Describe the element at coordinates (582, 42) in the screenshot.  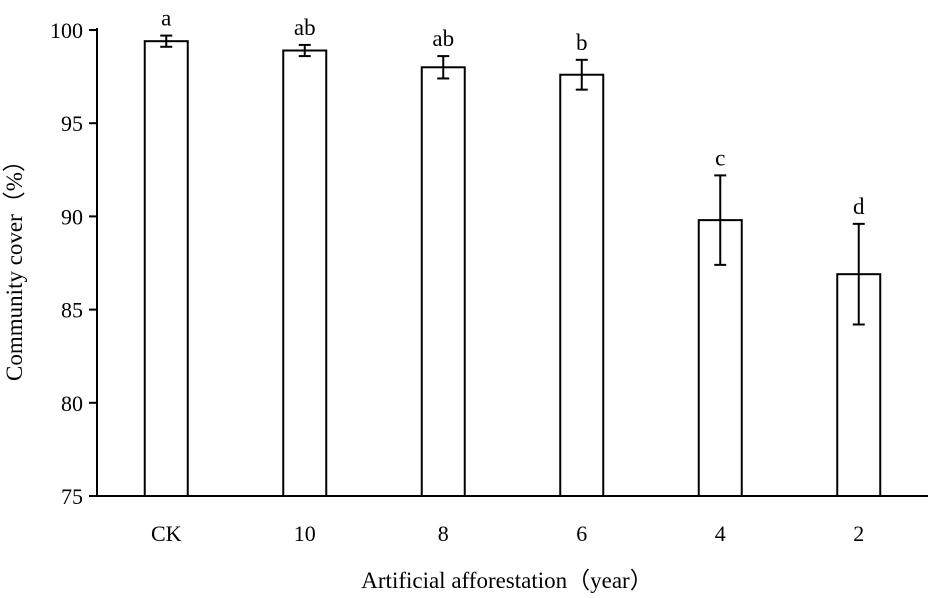
I see `significance-label: b` at that location.